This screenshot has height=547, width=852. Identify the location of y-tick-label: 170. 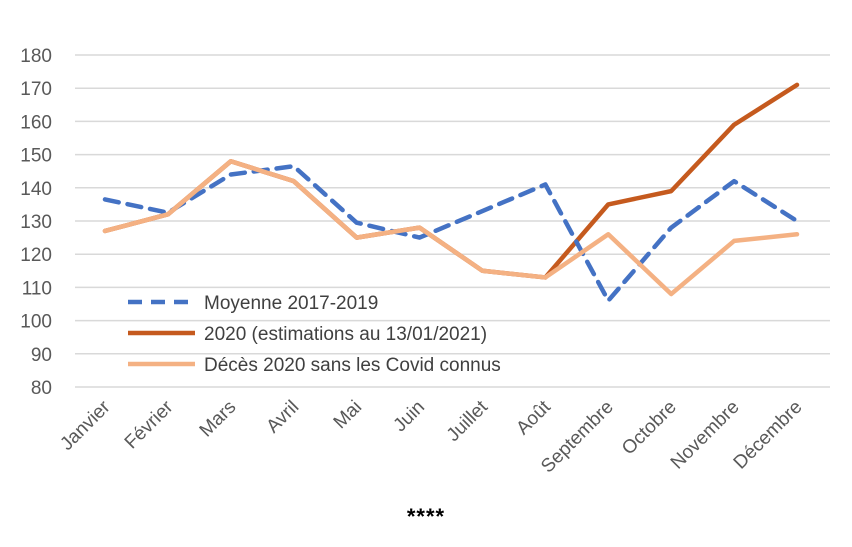
(36, 89).